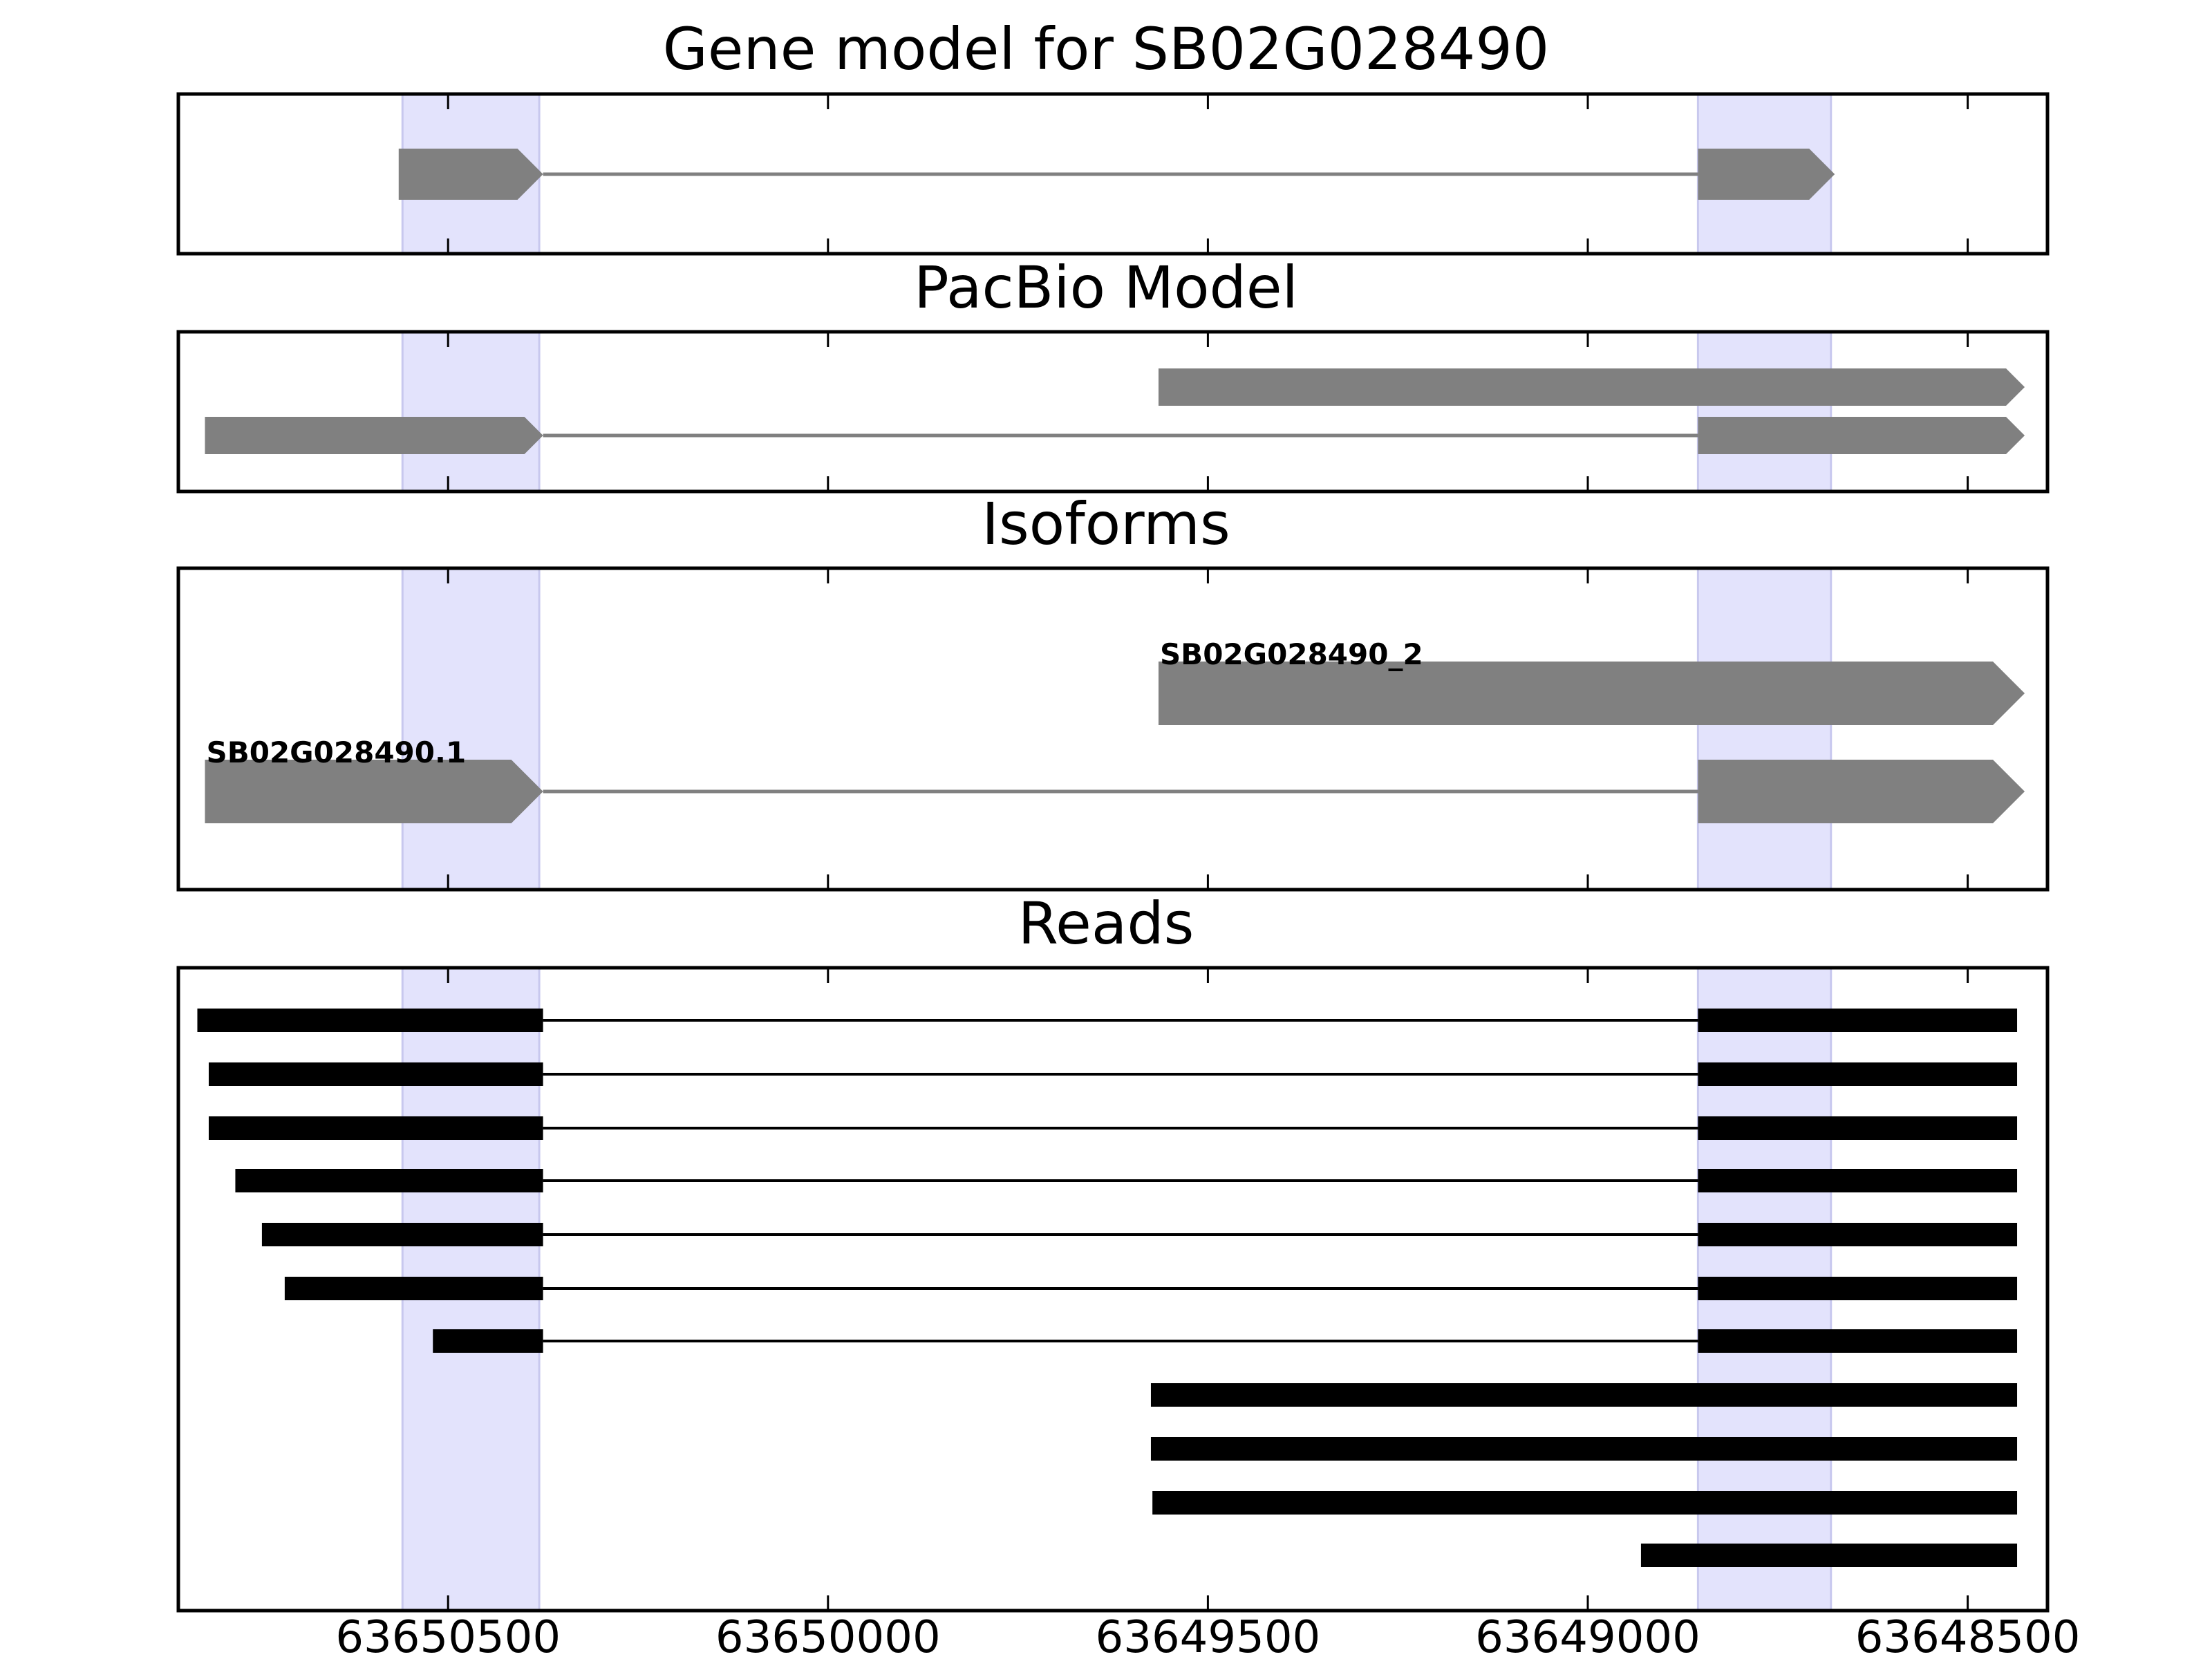  Describe the element at coordinates (336, 752) in the screenshot. I see `isoform-label: SB02G028490.1` at that location.